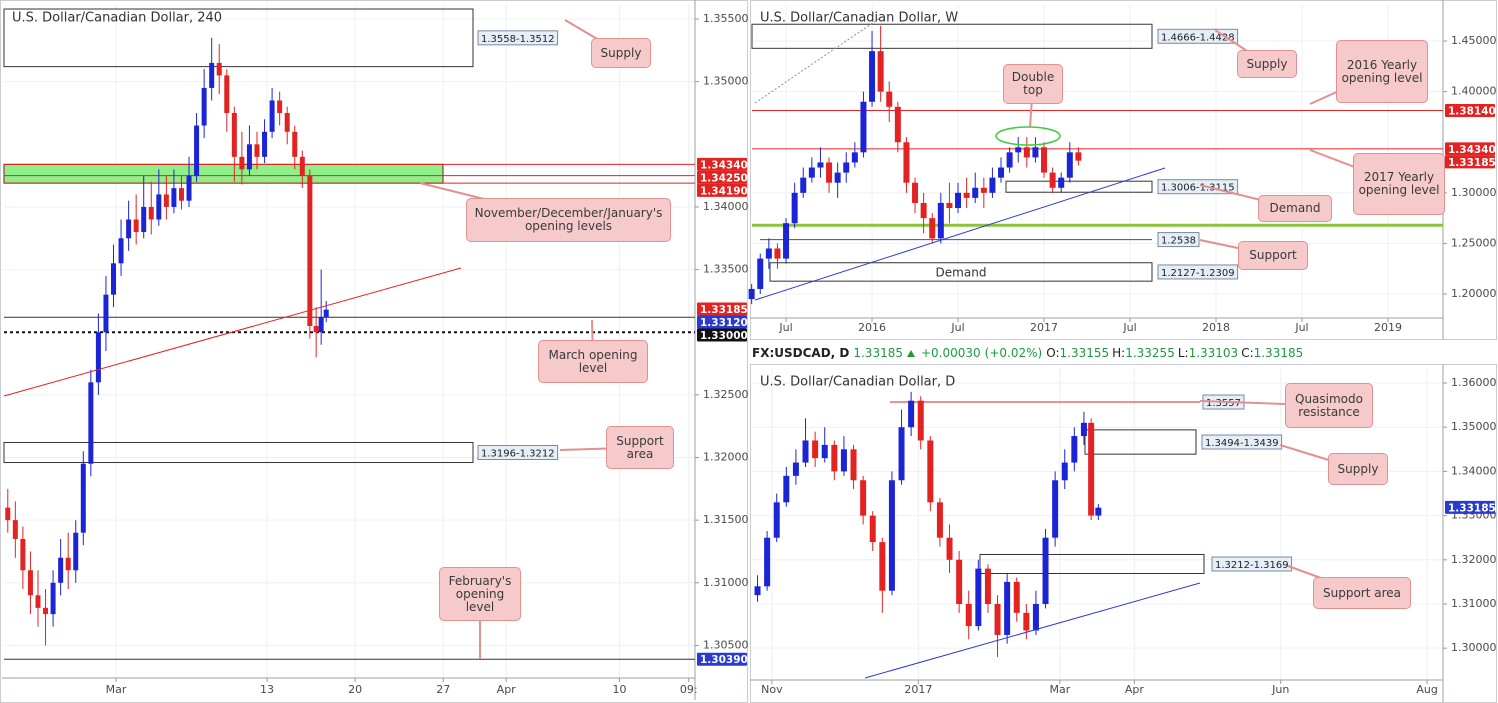  I want to click on price-tag-label: 1.38140, so click(1472, 111).